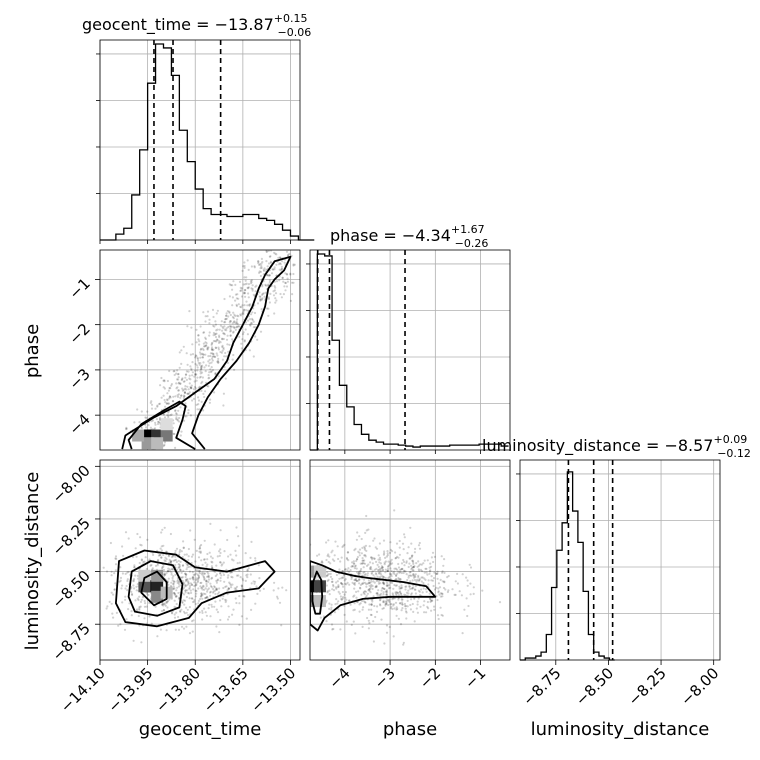 The image size is (760, 760). I want to click on title-geocent-time-minus: −0.06, so click(295, 32).